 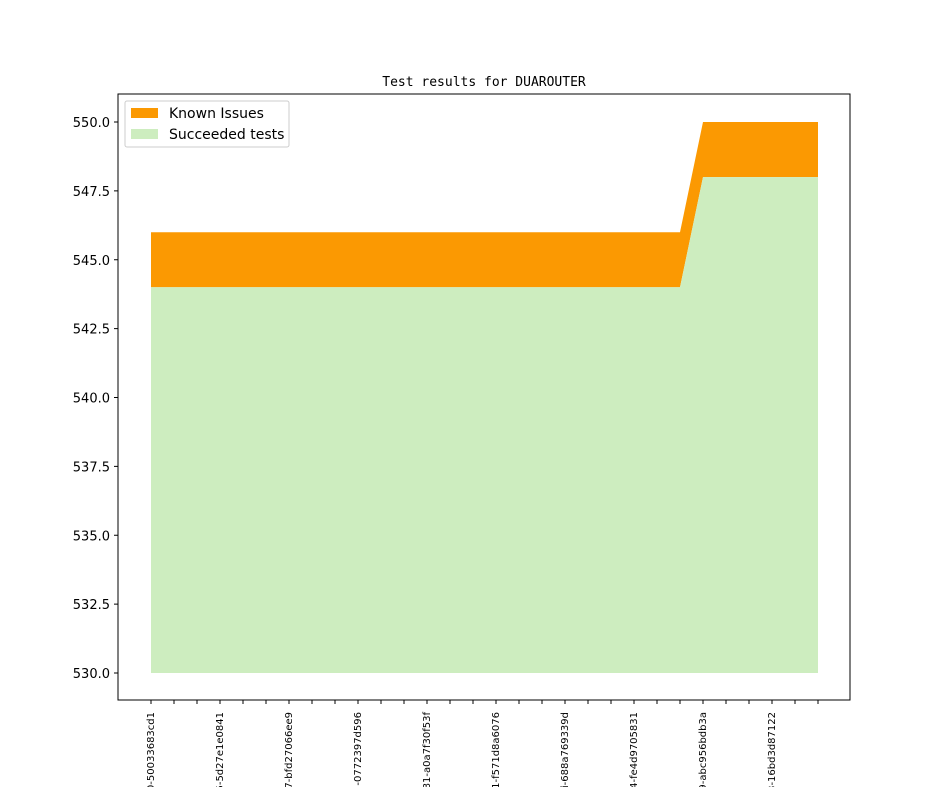 I want to click on chart-title: Test results for DUAROUTER, so click(x=484, y=82).